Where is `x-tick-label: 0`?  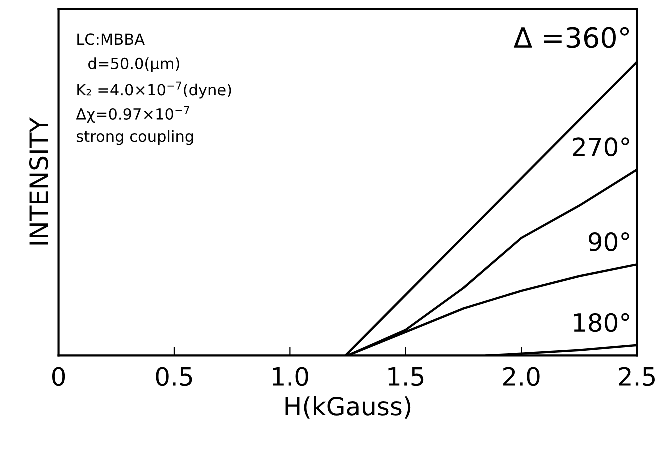
x-tick-label: 0 is located at coordinates (59, 376).